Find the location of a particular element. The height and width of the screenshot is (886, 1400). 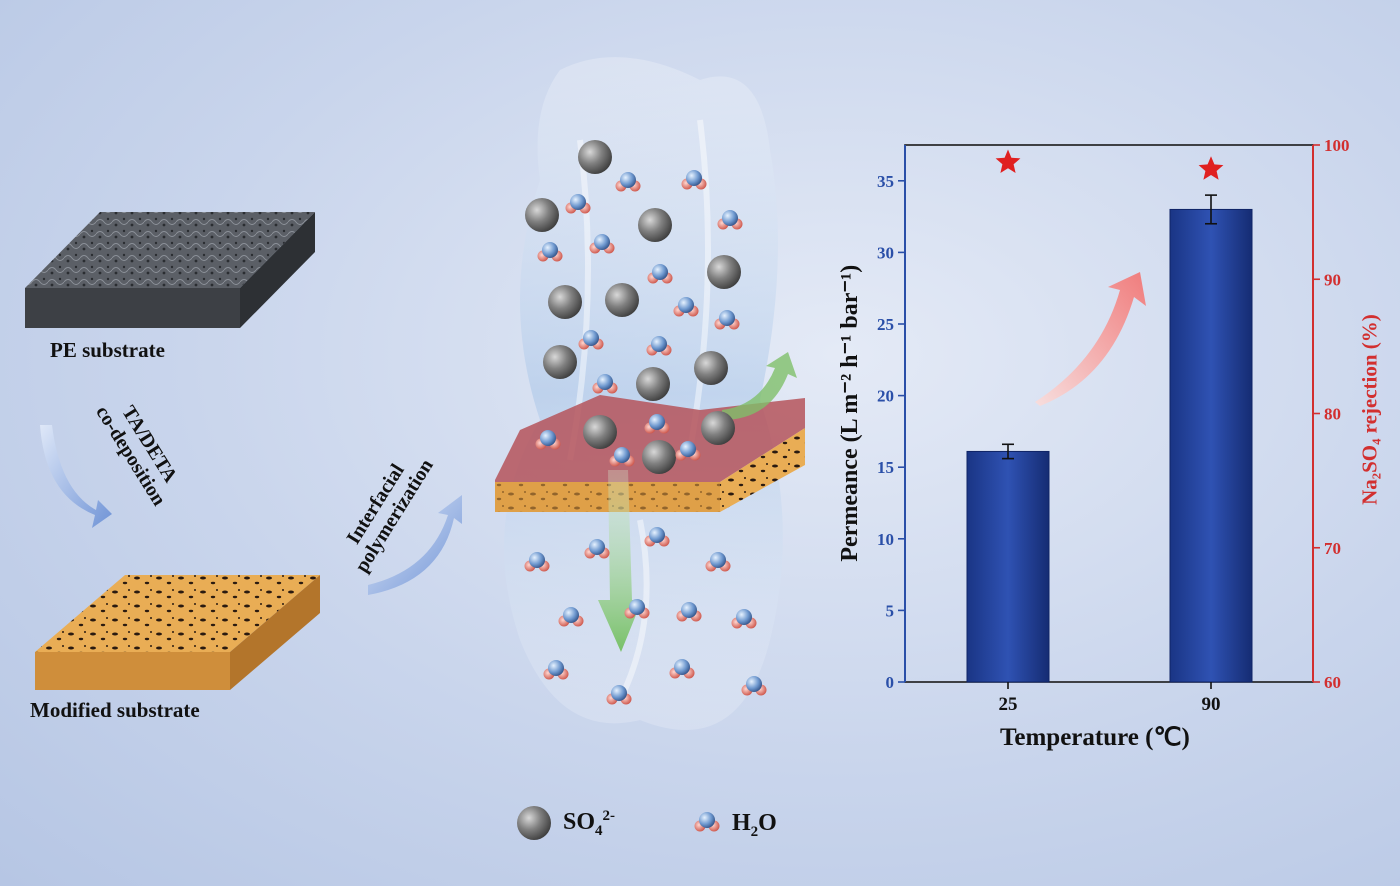

legend-sulfate-base: SO is located at coordinates (579, 822).